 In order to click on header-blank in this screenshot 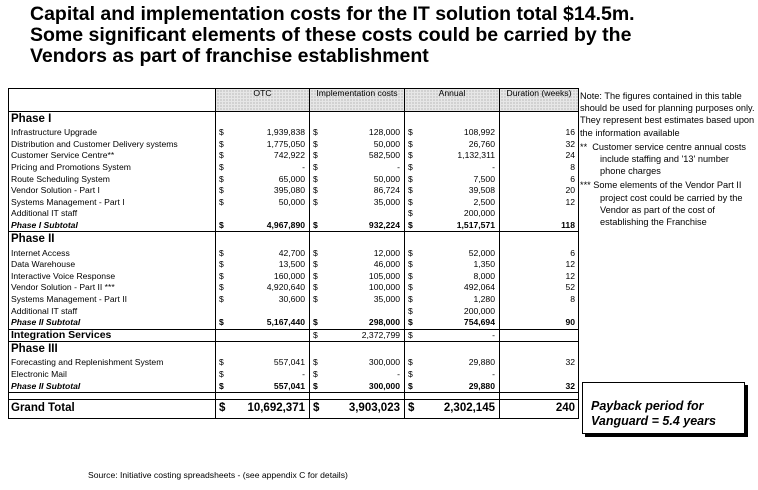, I will do `click(112, 100)`.